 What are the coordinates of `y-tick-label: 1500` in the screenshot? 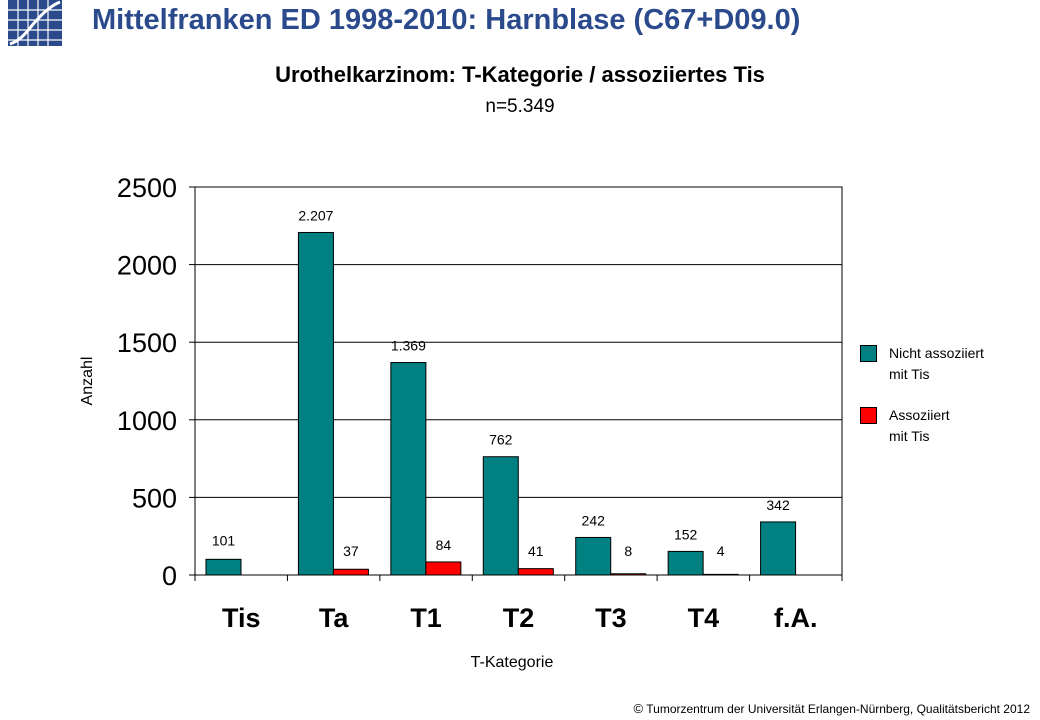 It's located at (147, 343).